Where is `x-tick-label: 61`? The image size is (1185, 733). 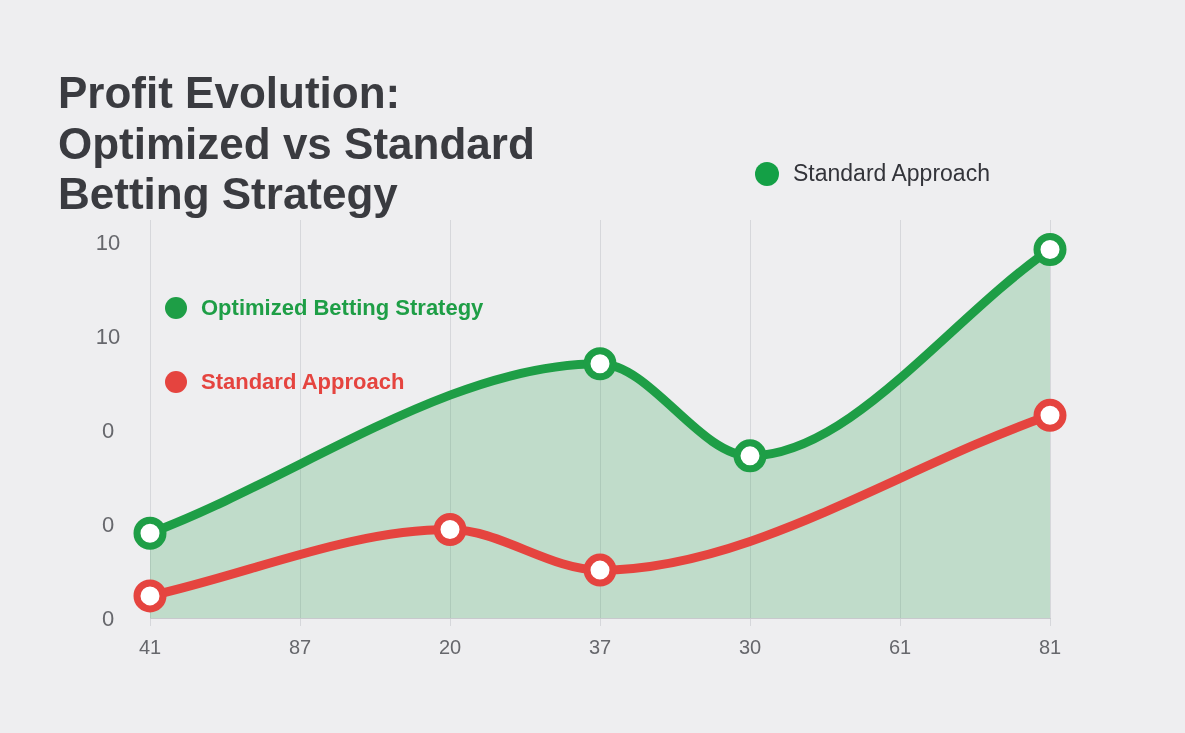 x-tick-label: 61 is located at coordinates (900, 646).